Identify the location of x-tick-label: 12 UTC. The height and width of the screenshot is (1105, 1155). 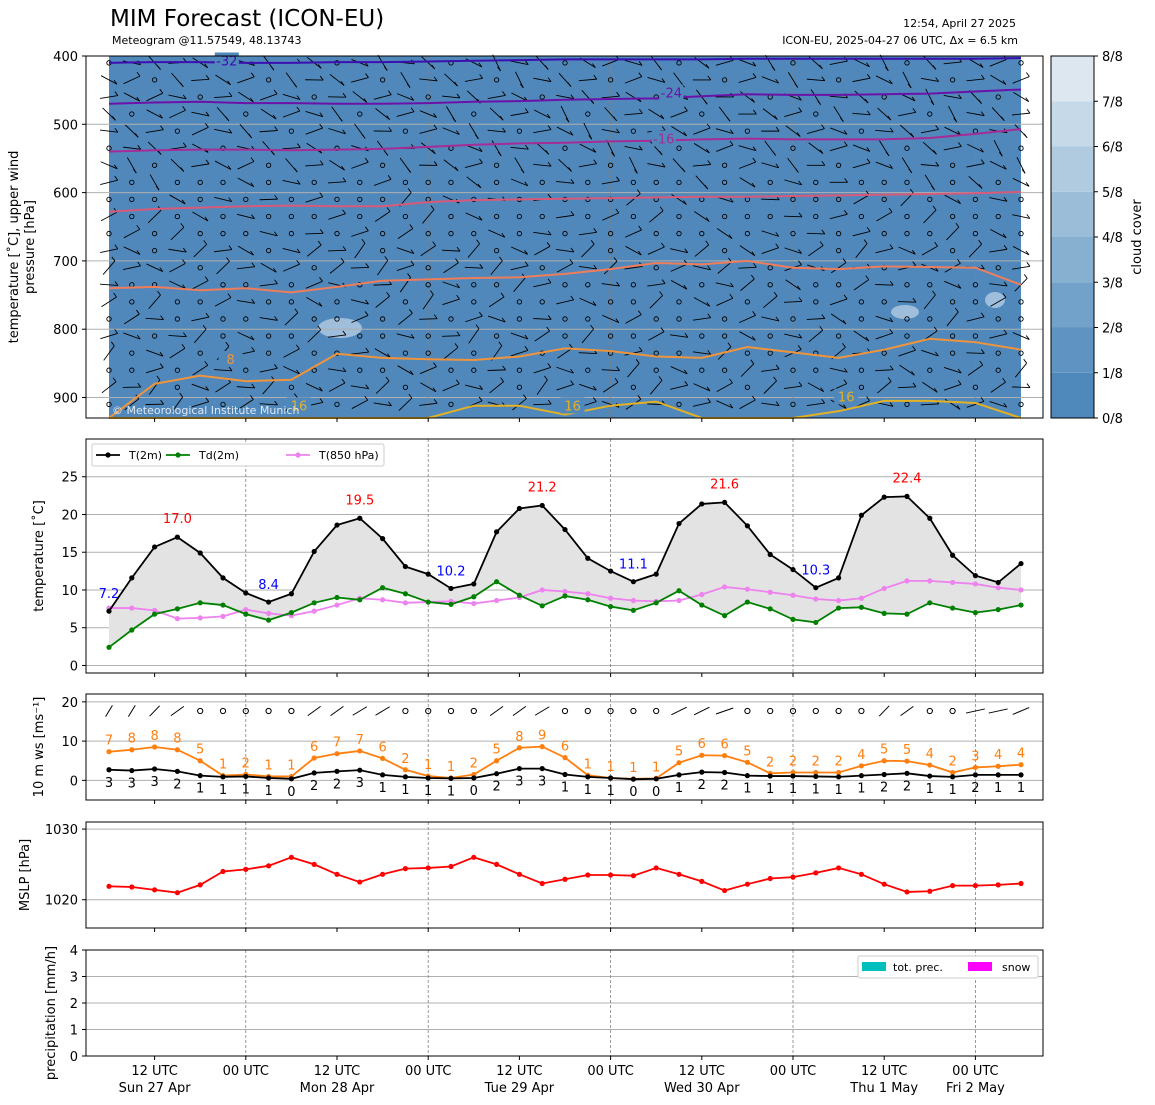
(154, 1071).